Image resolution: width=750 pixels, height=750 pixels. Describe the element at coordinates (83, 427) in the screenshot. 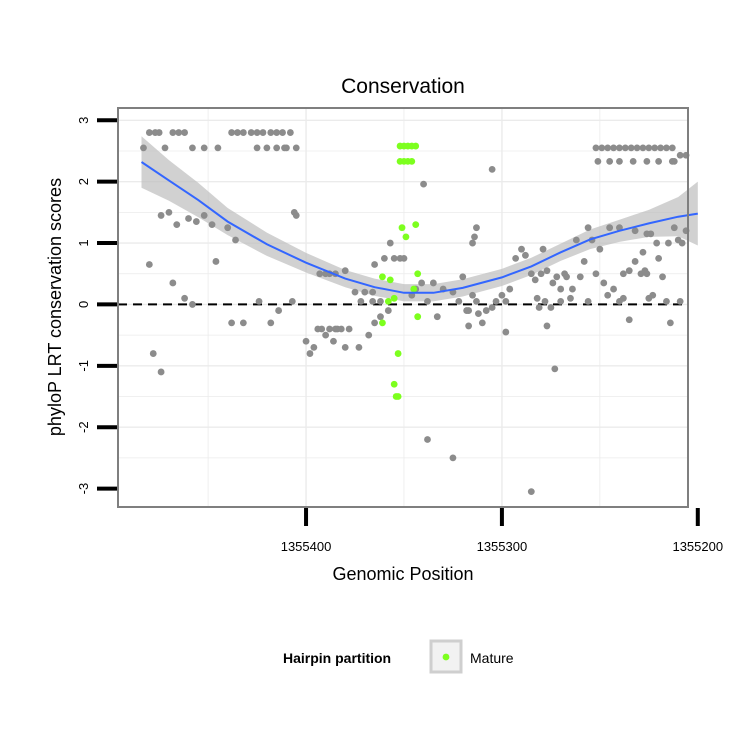

I see `y-tick-label: -2` at that location.